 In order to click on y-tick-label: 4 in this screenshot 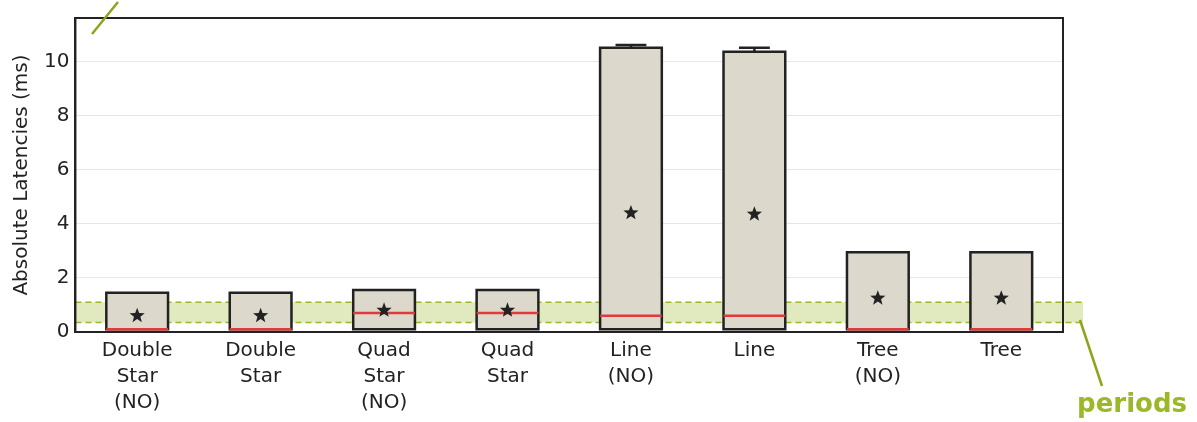, I will do `click(63, 221)`.